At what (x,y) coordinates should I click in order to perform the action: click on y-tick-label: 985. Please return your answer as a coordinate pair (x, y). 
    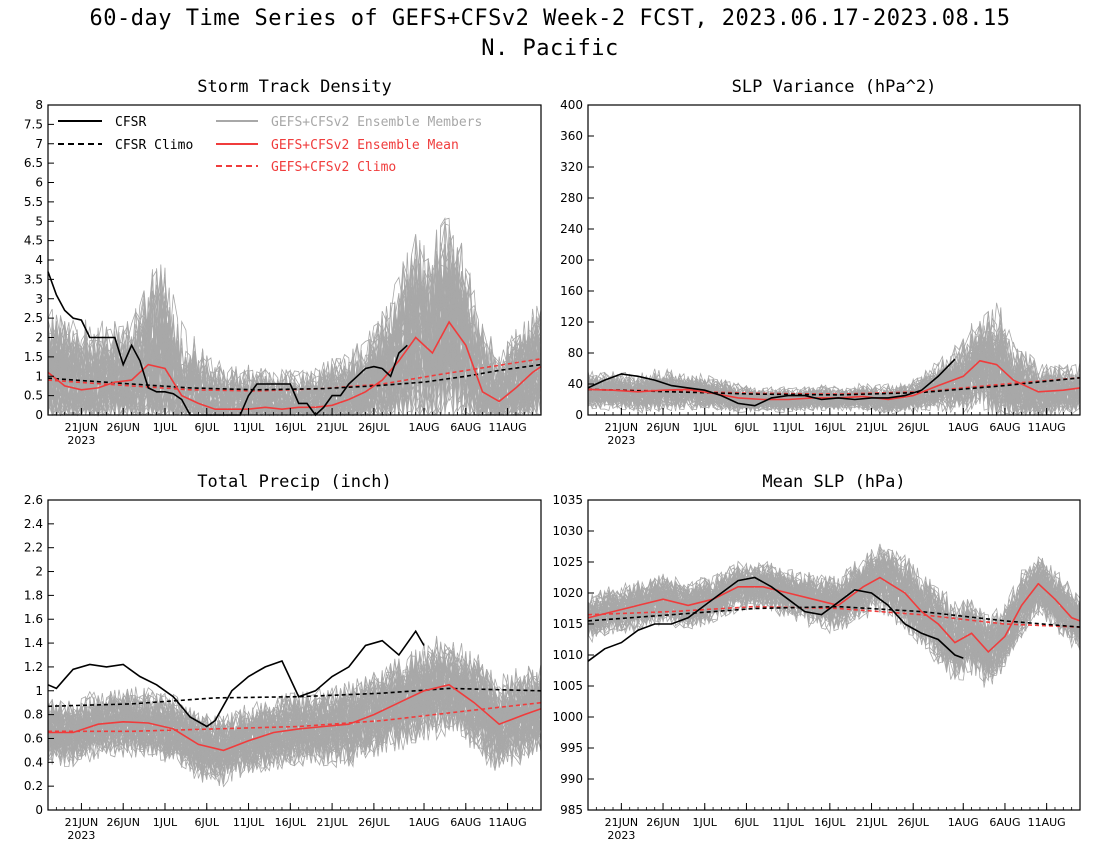
    Looking at the image, I should click on (571, 810).